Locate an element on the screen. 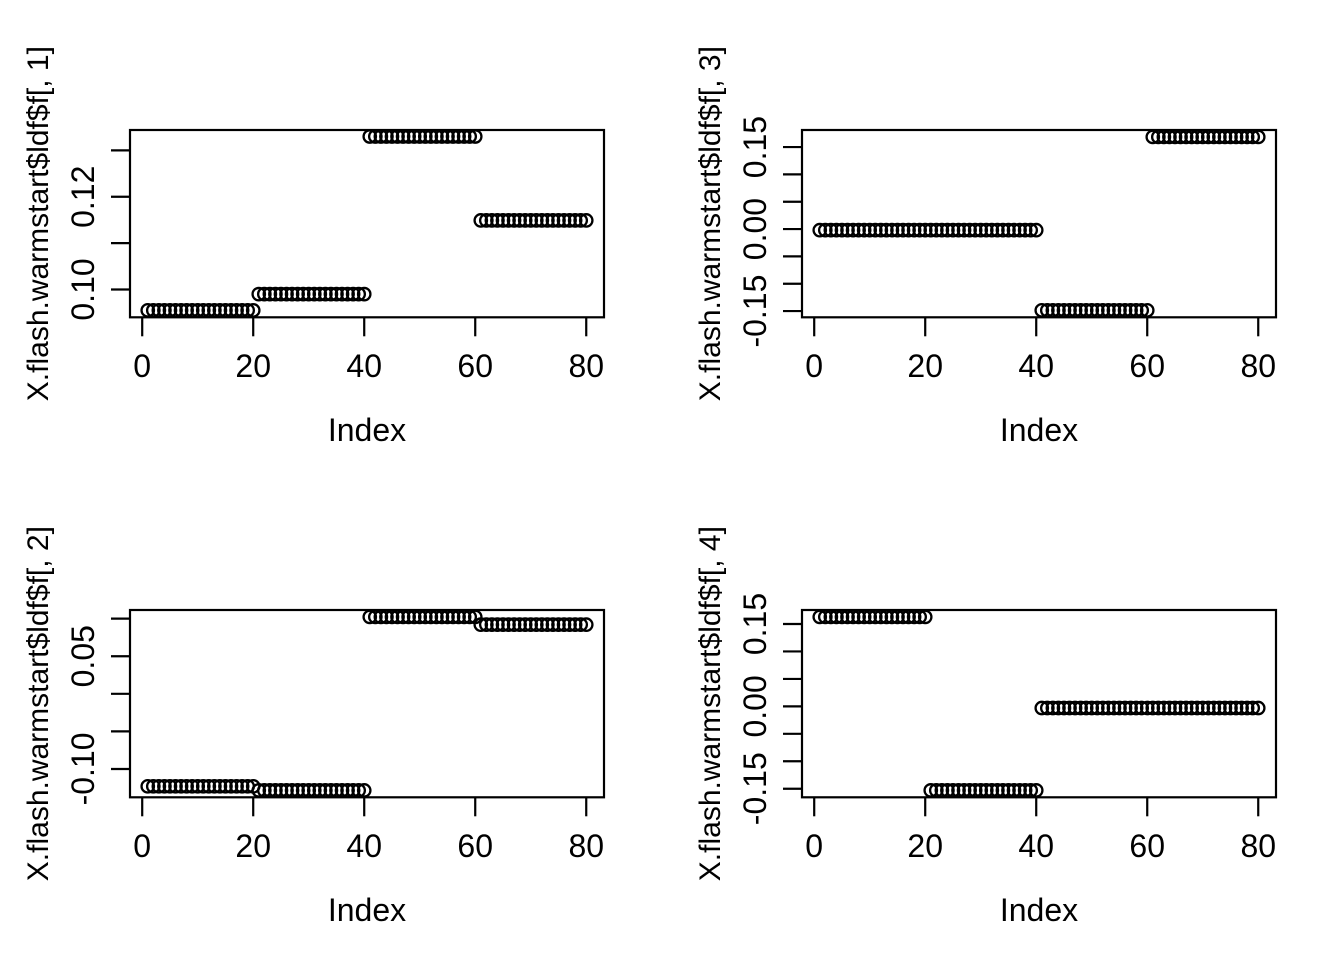 The image size is (1344, 960). y-axis-label: X.flash.warmstart$ldf$f[, 2] is located at coordinates (38, 703).